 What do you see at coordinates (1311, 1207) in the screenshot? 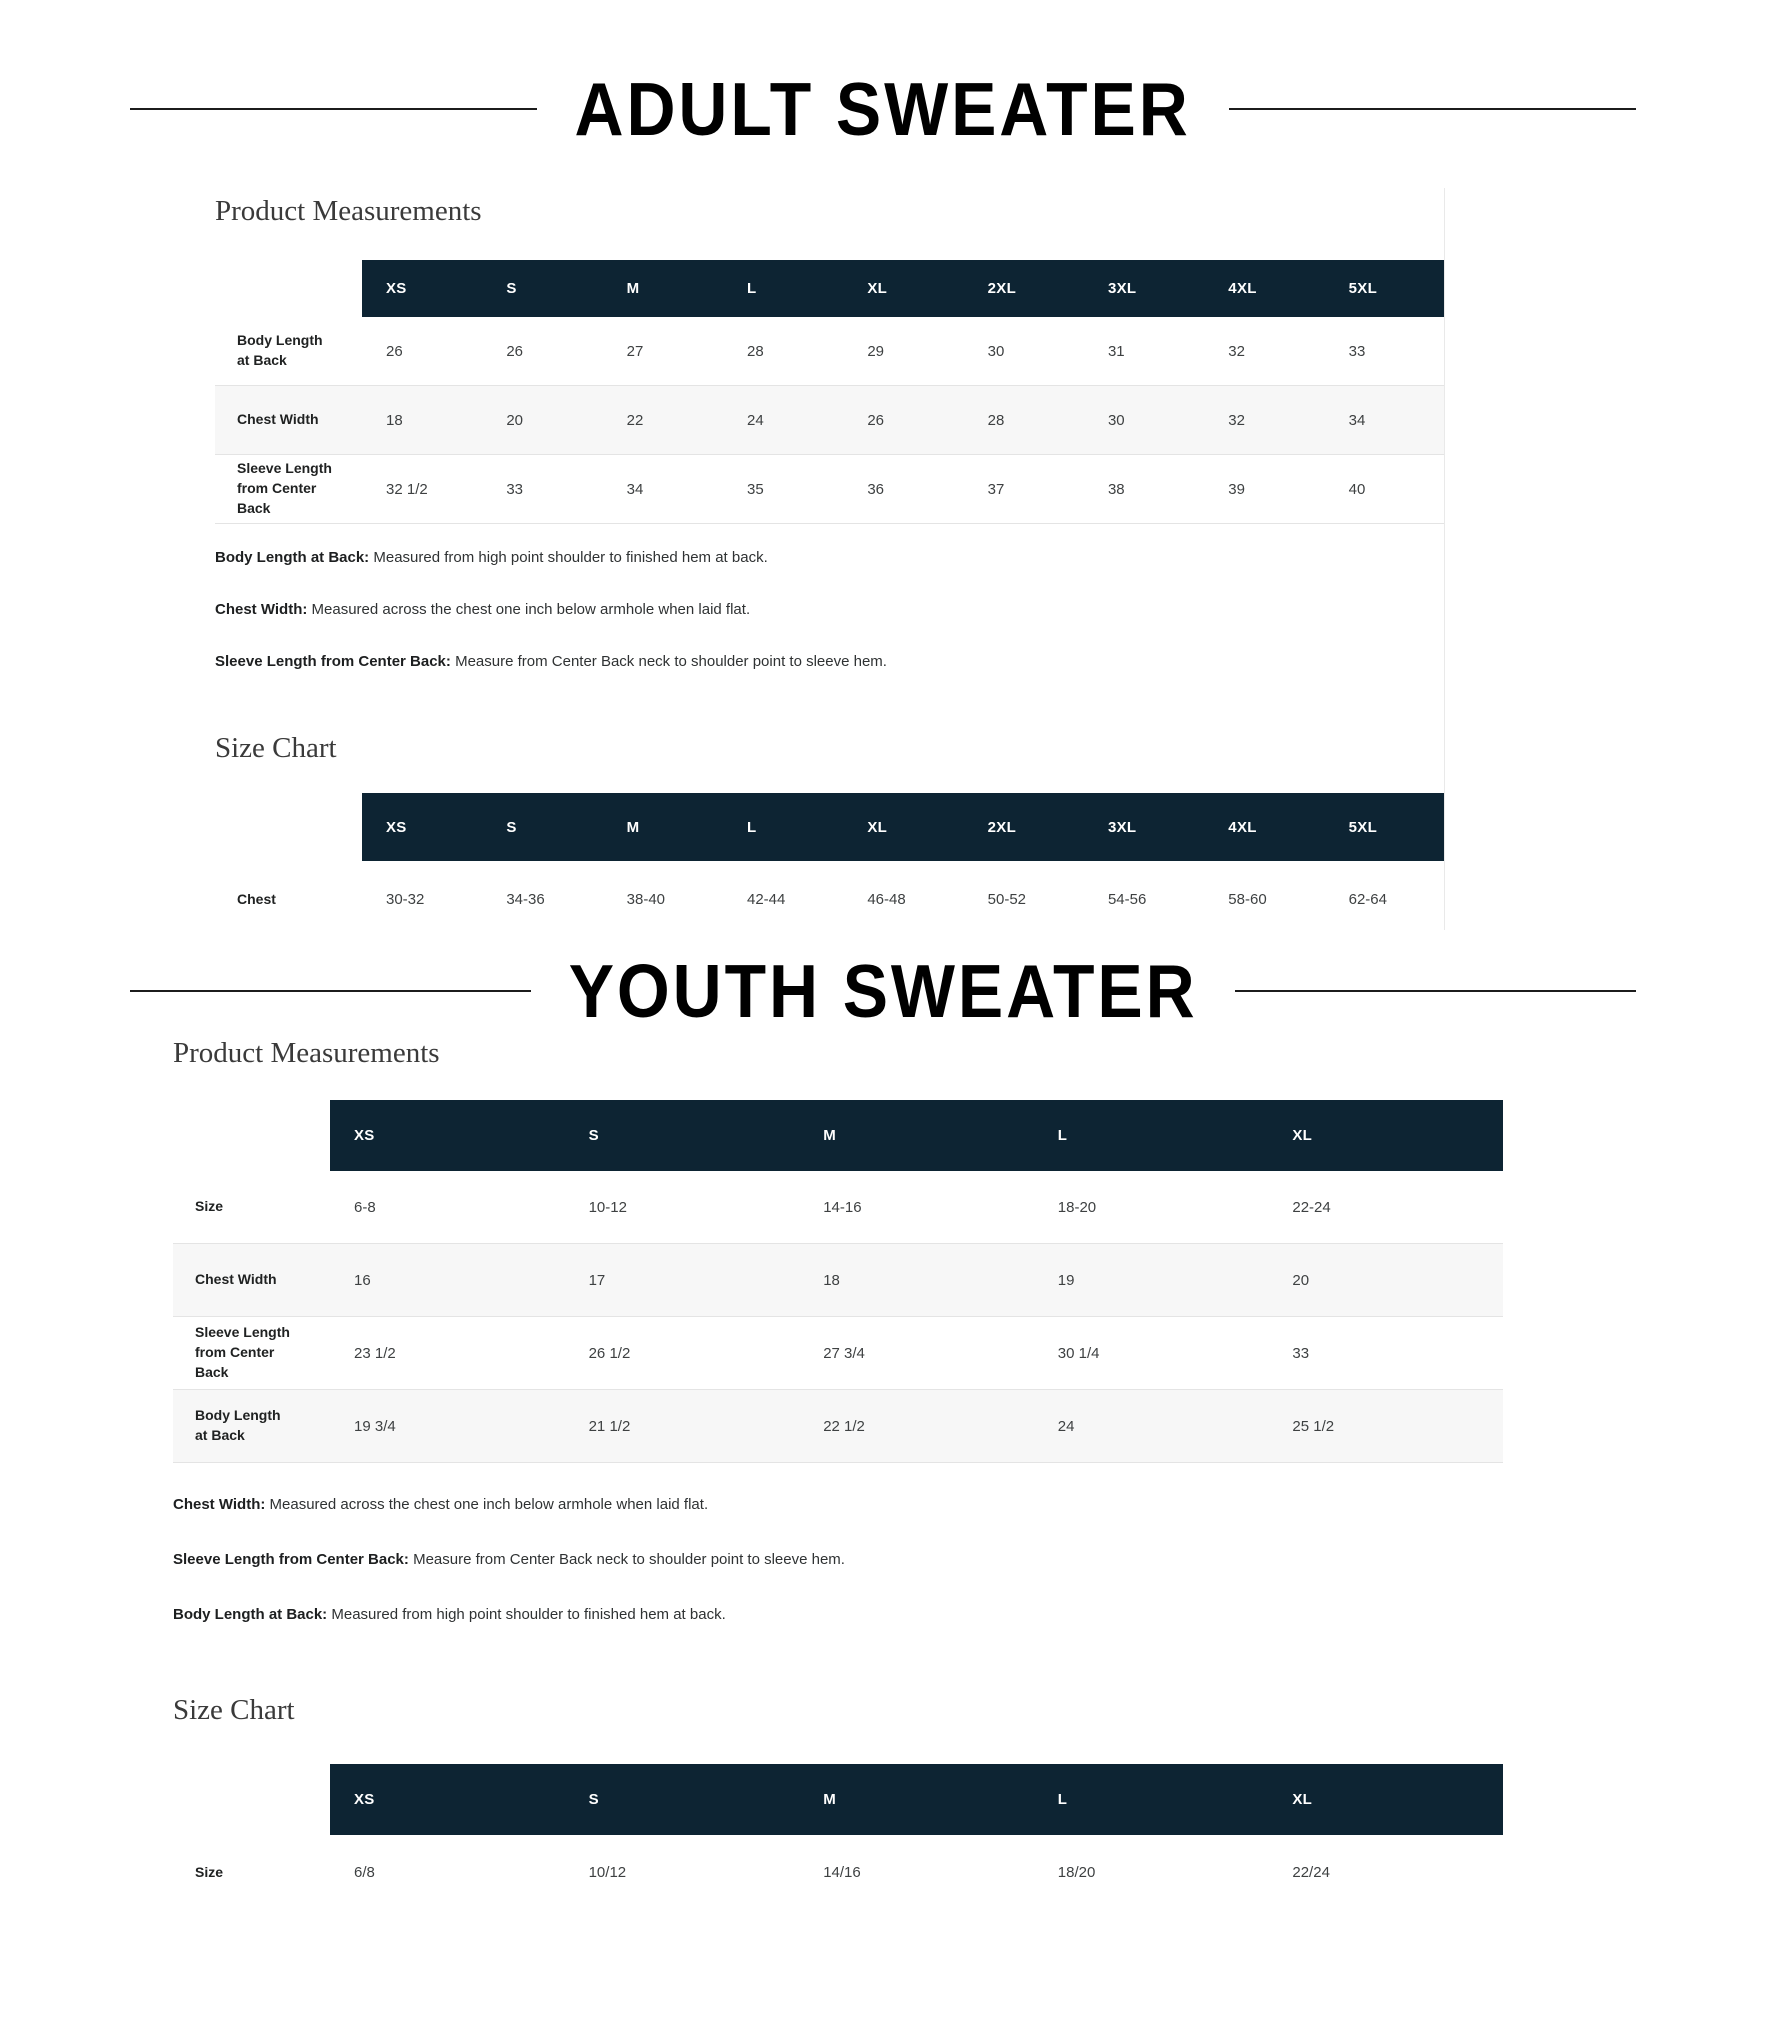
I see `measurement-value: 22-24` at bounding box center [1311, 1207].